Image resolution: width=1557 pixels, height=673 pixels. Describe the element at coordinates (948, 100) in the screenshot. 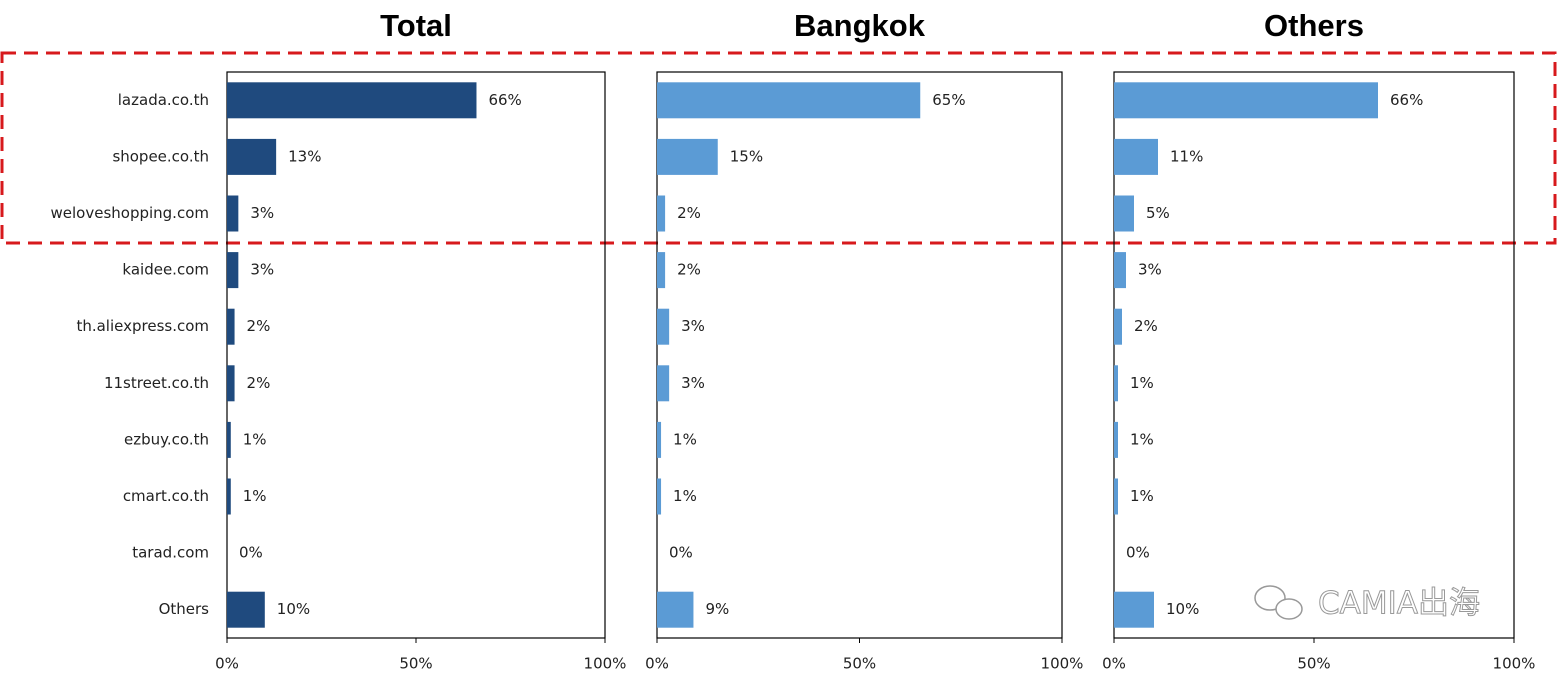

I see `value-label: 65%` at that location.